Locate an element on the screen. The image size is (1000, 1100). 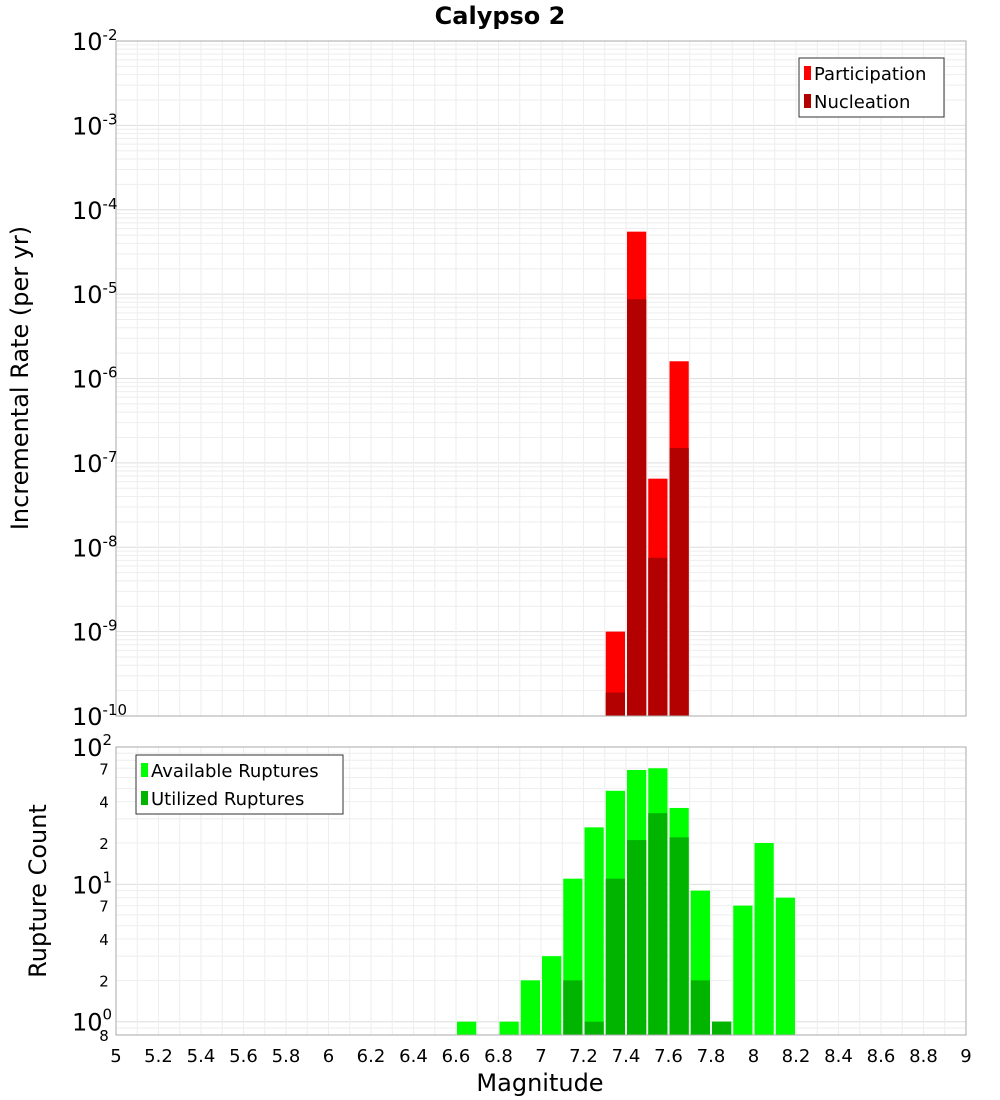
x-tick-label: 5.2 is located at coordinates (158, 1056).